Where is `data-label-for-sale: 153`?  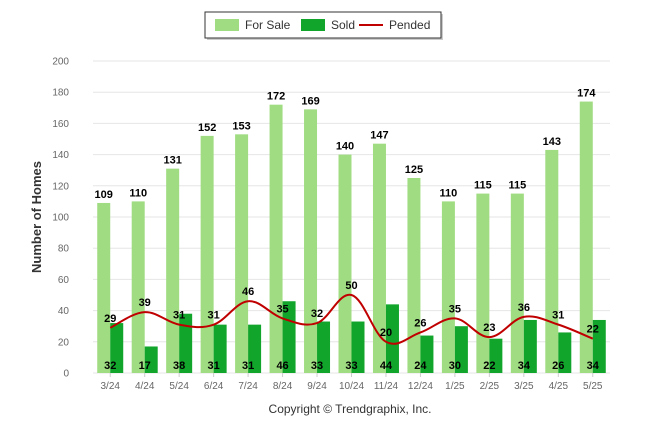 data-label-for-sale: 153 is located at coordinates (241, 126).